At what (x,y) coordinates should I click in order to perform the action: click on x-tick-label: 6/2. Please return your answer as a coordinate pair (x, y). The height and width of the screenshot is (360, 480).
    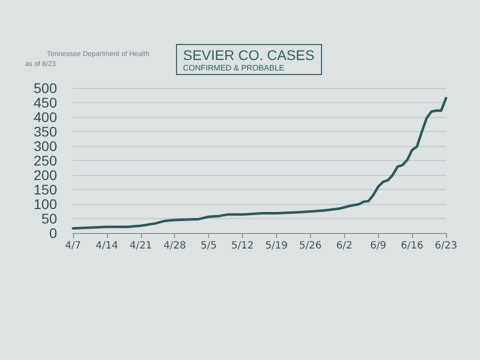
    Looking at the image, I should click on (344, 246).